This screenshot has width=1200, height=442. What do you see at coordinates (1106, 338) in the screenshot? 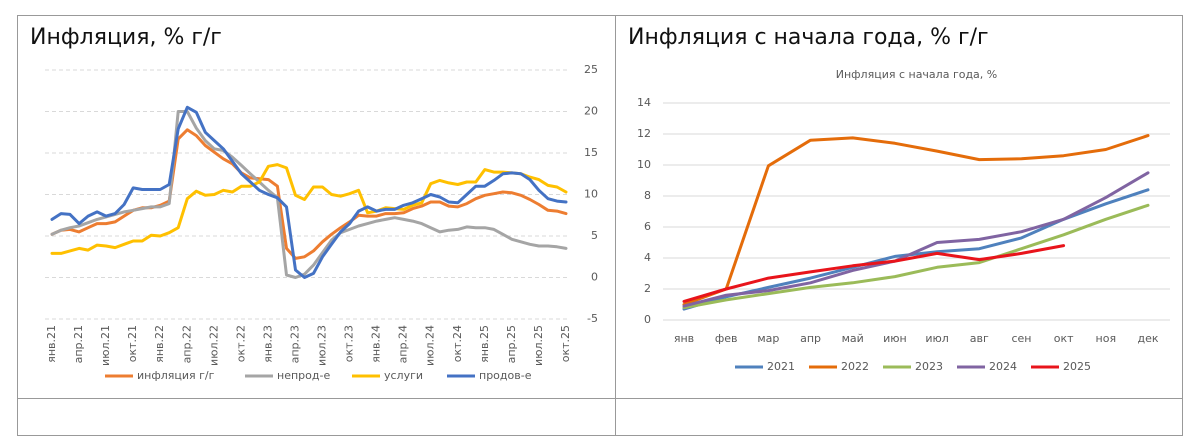
I see `x-tick-label: ноя` at bounding box center [1106, 338].